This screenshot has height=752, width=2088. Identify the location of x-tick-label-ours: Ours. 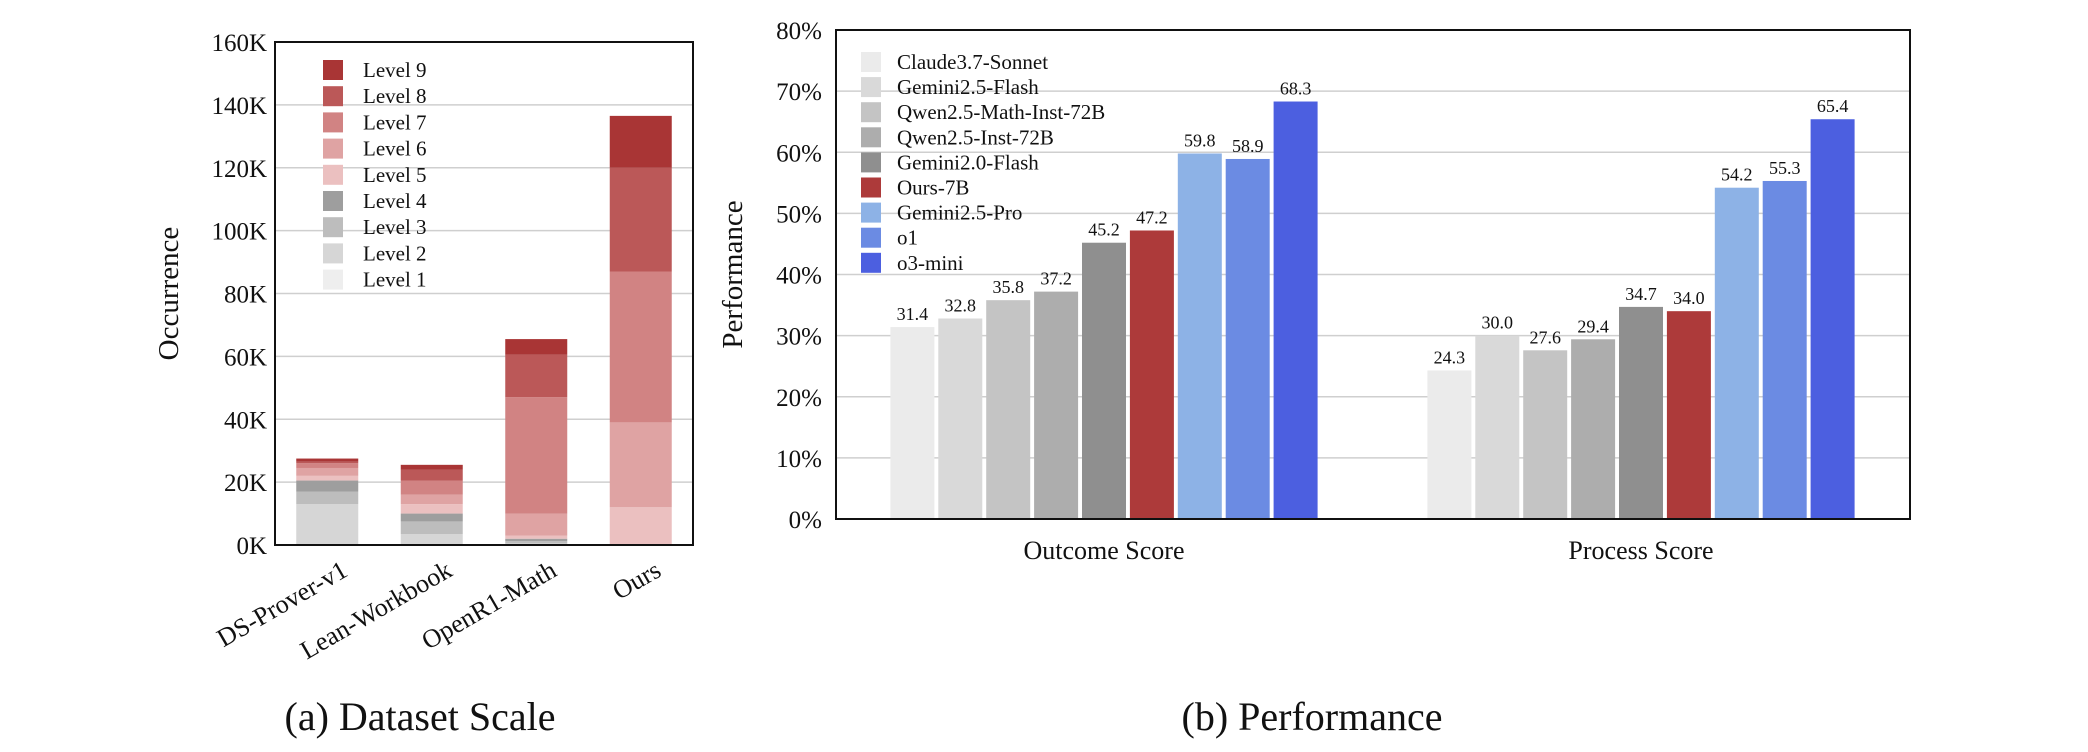
(636, 580).